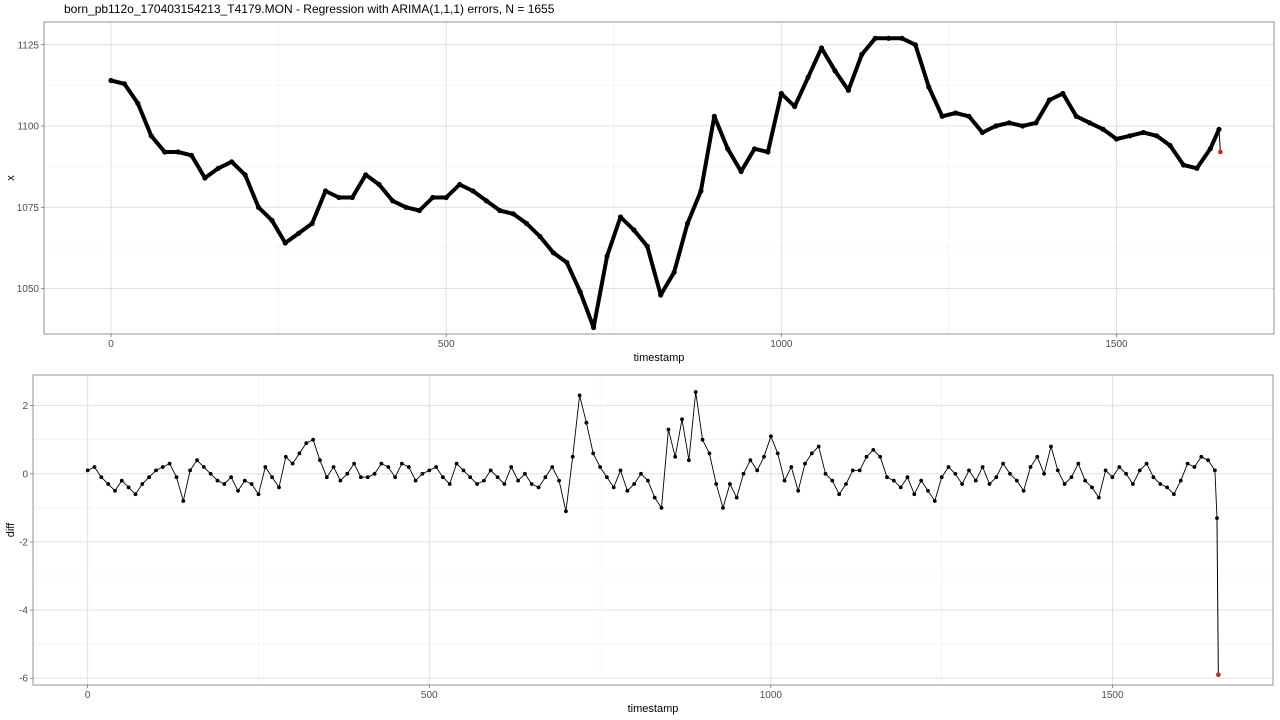 This screenshot has height=720, width=1280. What do you see at coordinates (88, 695) in the screenshot?
I see `x-tick-label: 0` at bounding box center [88, 695].